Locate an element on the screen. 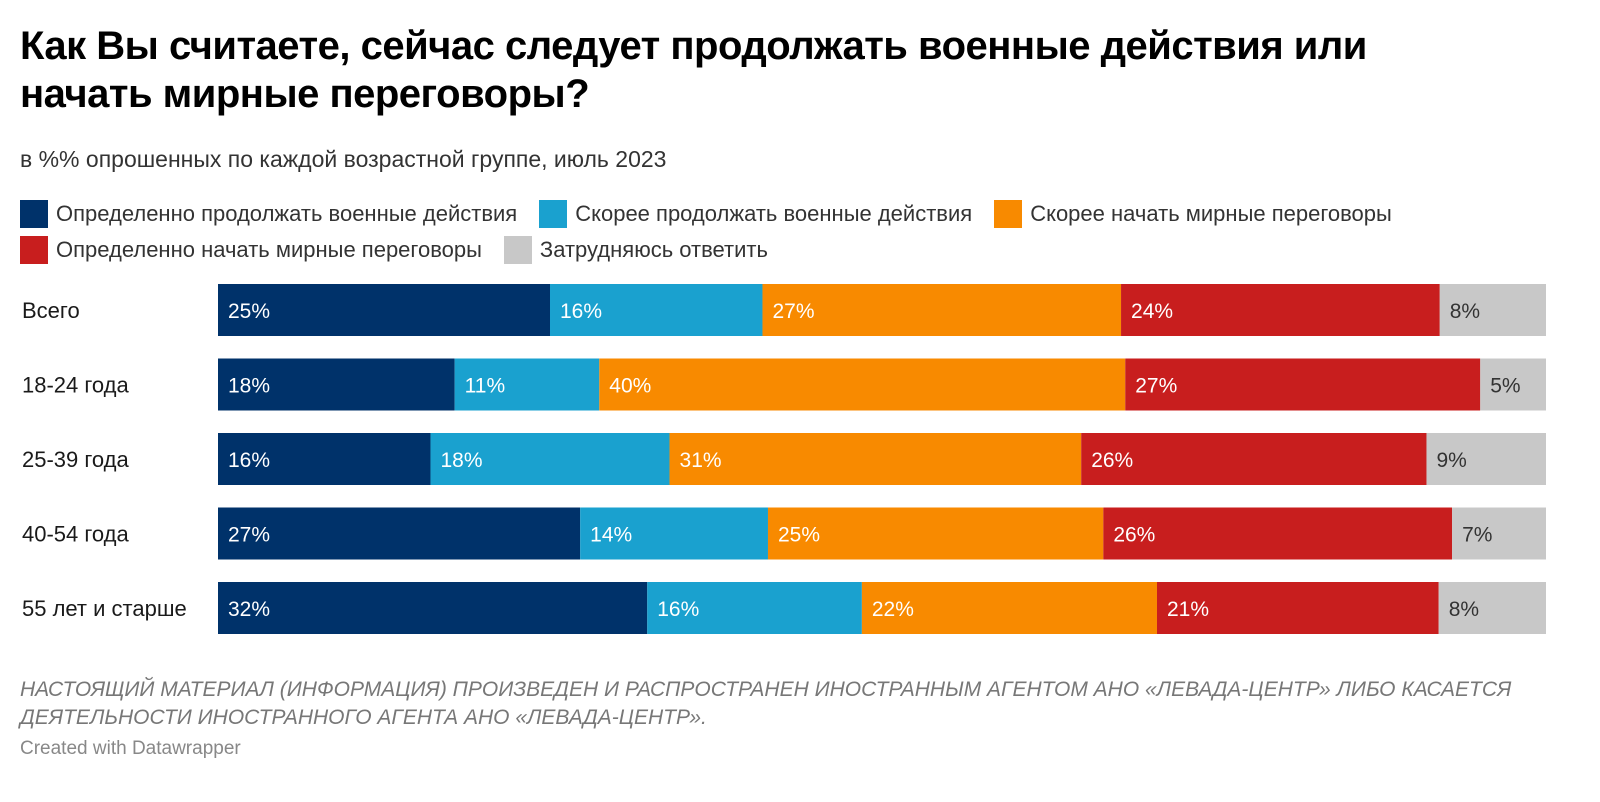 The height and width of the screenshot is (802, 1600). legend-label: Скорее продолжать военные действия is located at coordinates (774, 213).